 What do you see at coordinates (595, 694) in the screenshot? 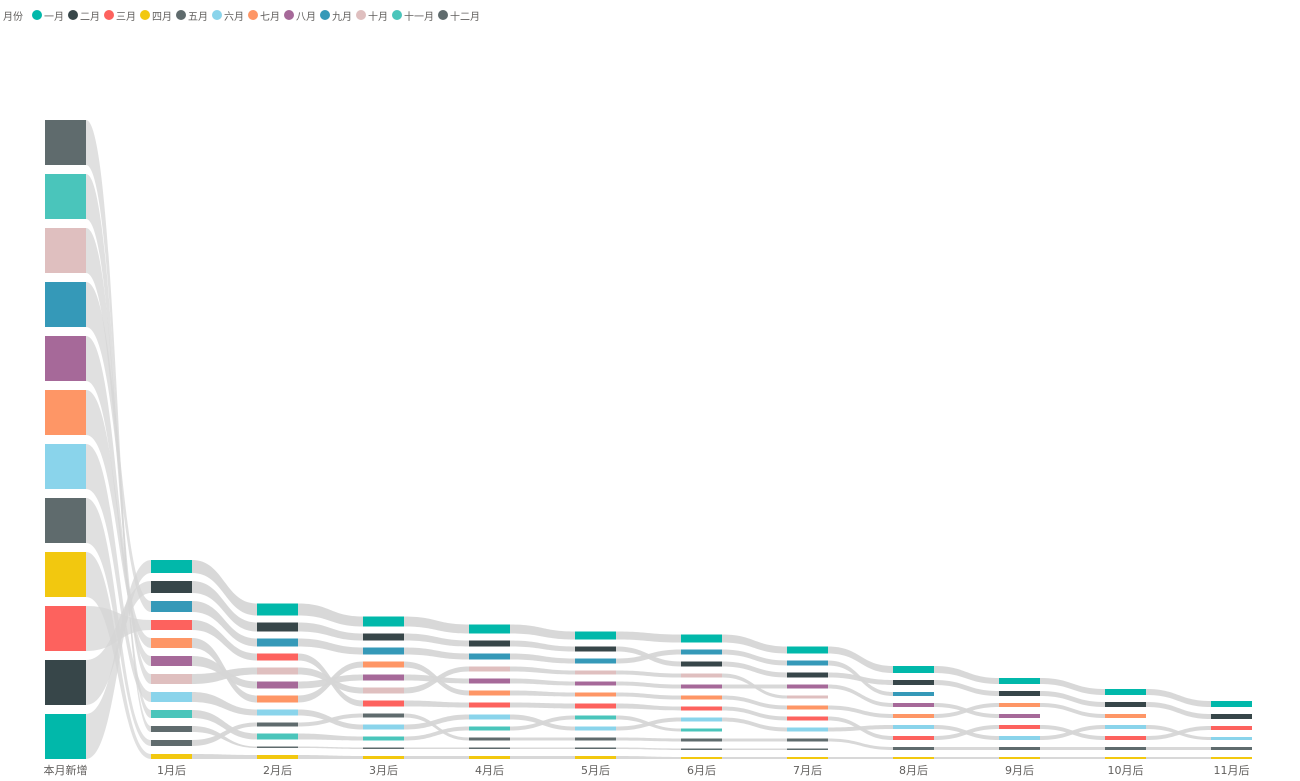
I see `sankey-node: 七月 · 5月后` at bounding box center [595, 694].